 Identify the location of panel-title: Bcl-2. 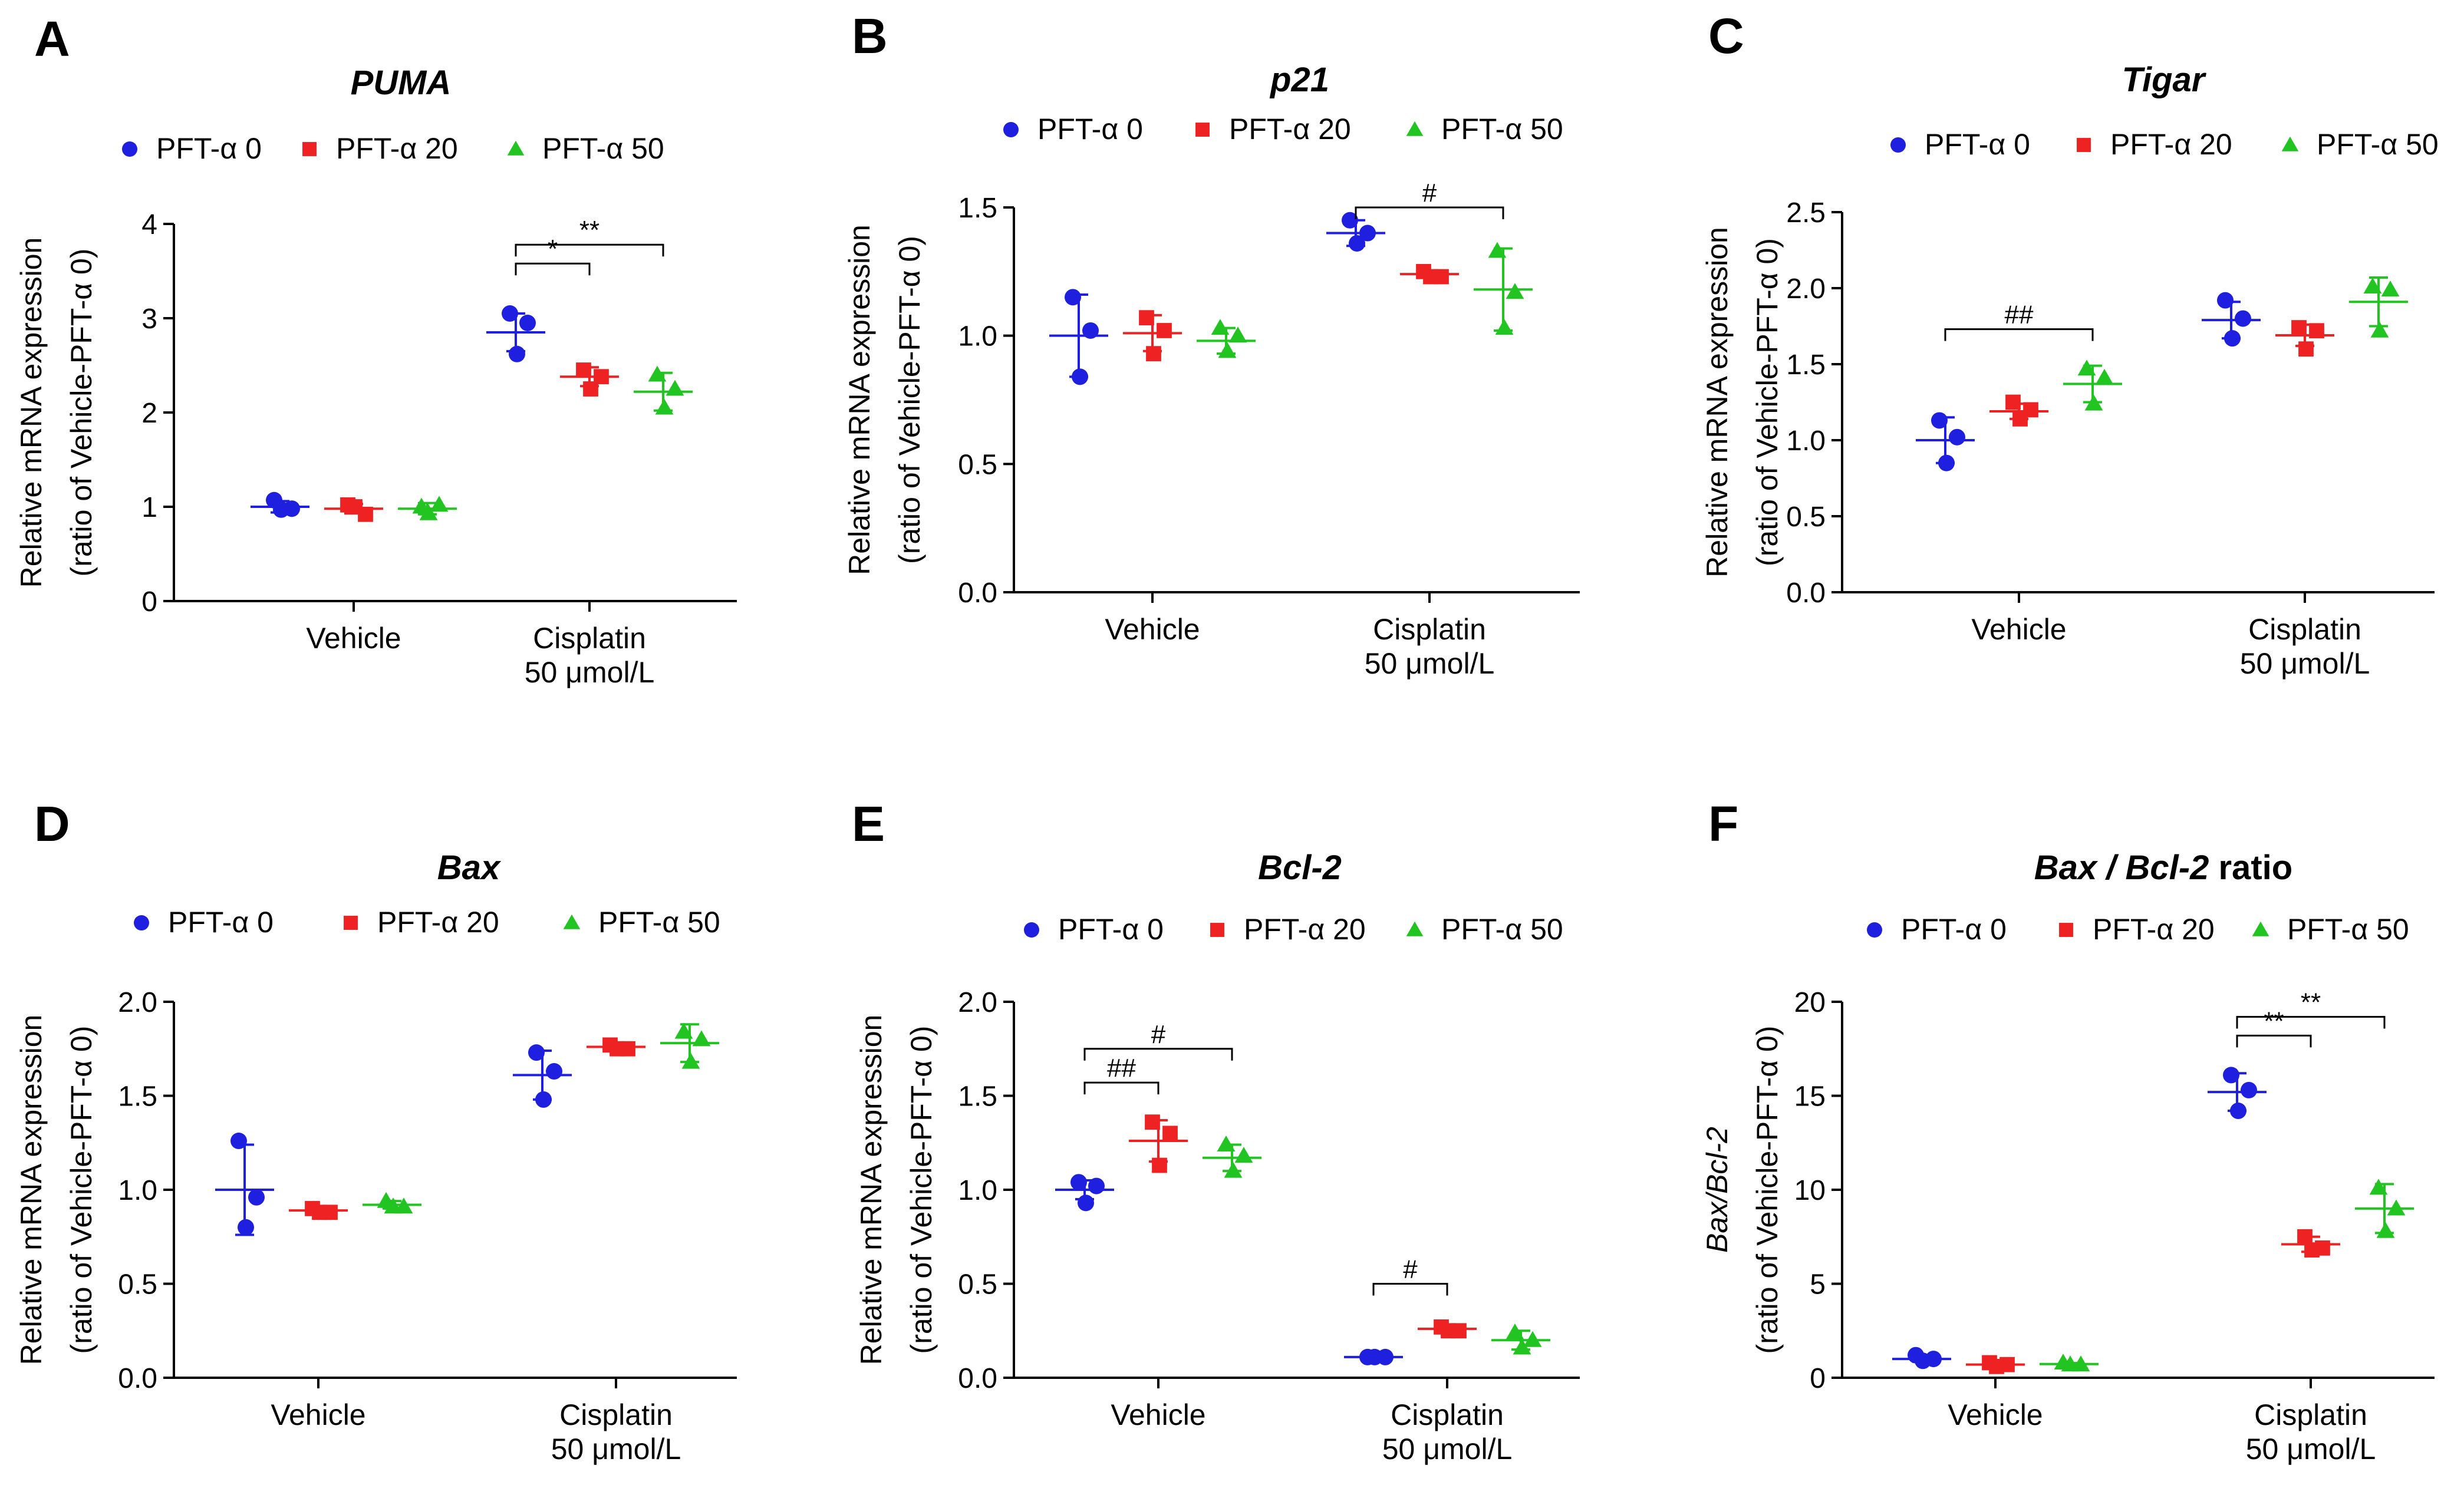
(1300, 868).